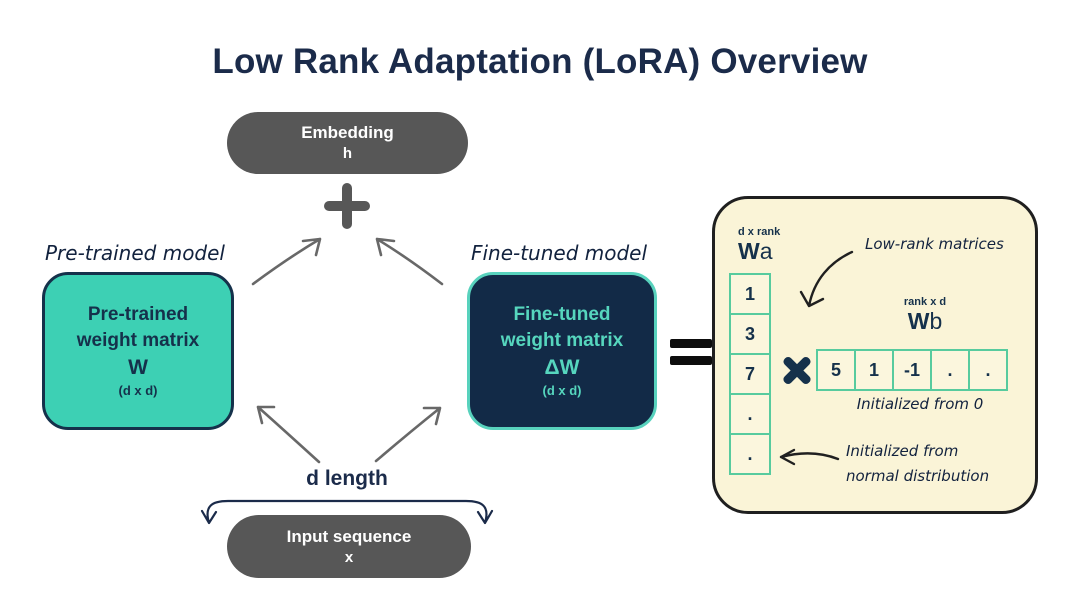  I want to click on input-sequence-label: Input sequence, so click(349, 536).